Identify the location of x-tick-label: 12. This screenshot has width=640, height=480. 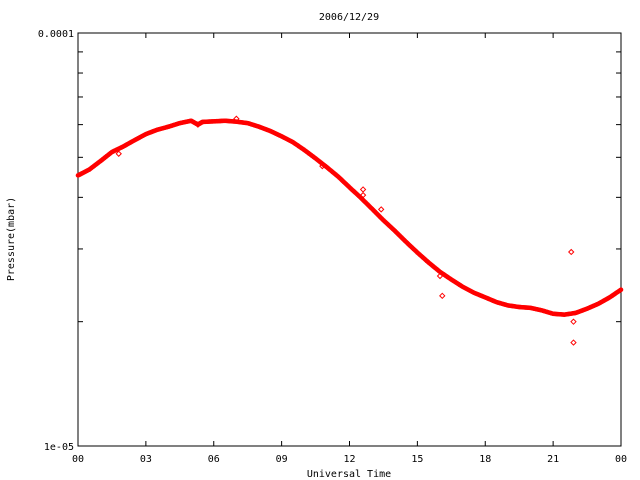
(349, 459).